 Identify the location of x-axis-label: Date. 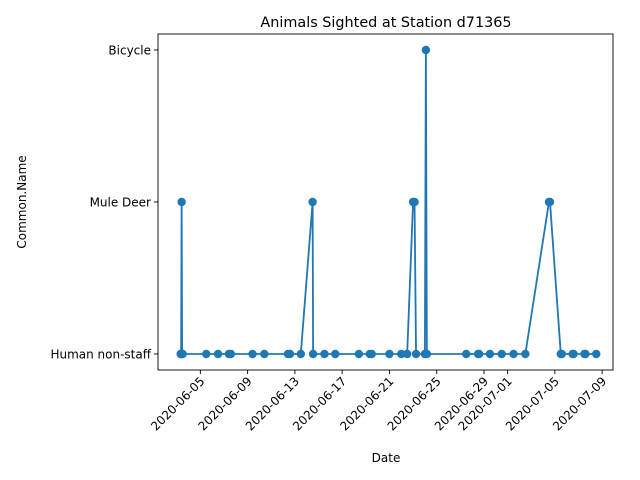
(386, 458).